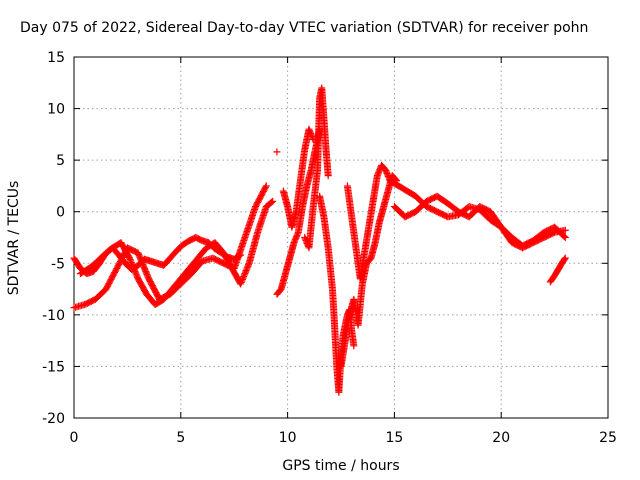 This screenshot has width=640, height=480. I want to click on trace-j-point, so click(565, 237).